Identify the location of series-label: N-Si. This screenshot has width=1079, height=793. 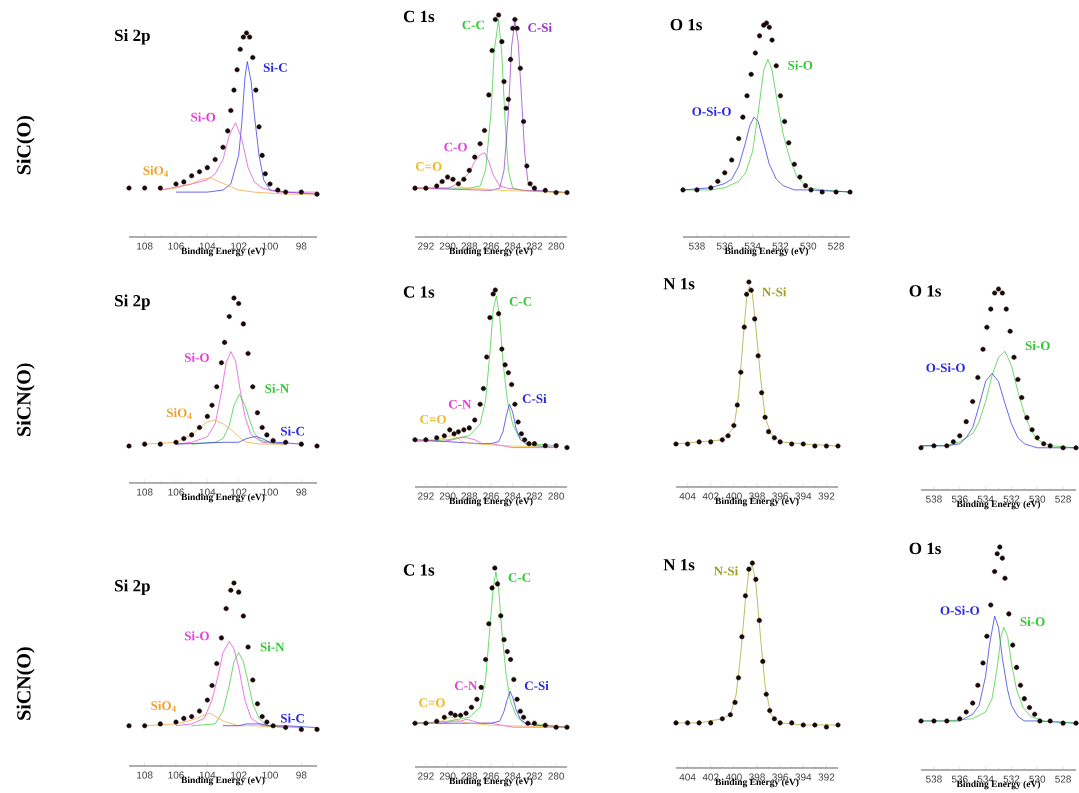
(774, 292).